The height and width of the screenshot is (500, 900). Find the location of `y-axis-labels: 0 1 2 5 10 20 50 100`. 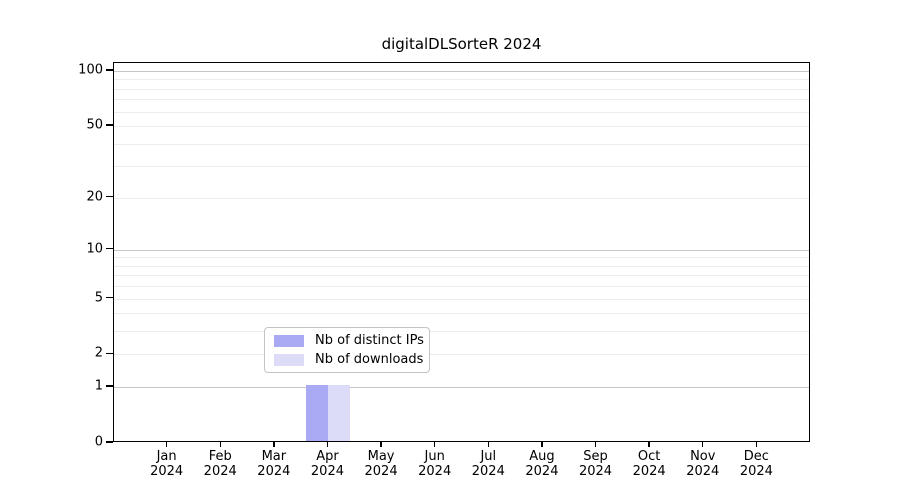

y-axis-labels: 0 1 2 5 10 20 50 100 is located at coordinates (52, 256).